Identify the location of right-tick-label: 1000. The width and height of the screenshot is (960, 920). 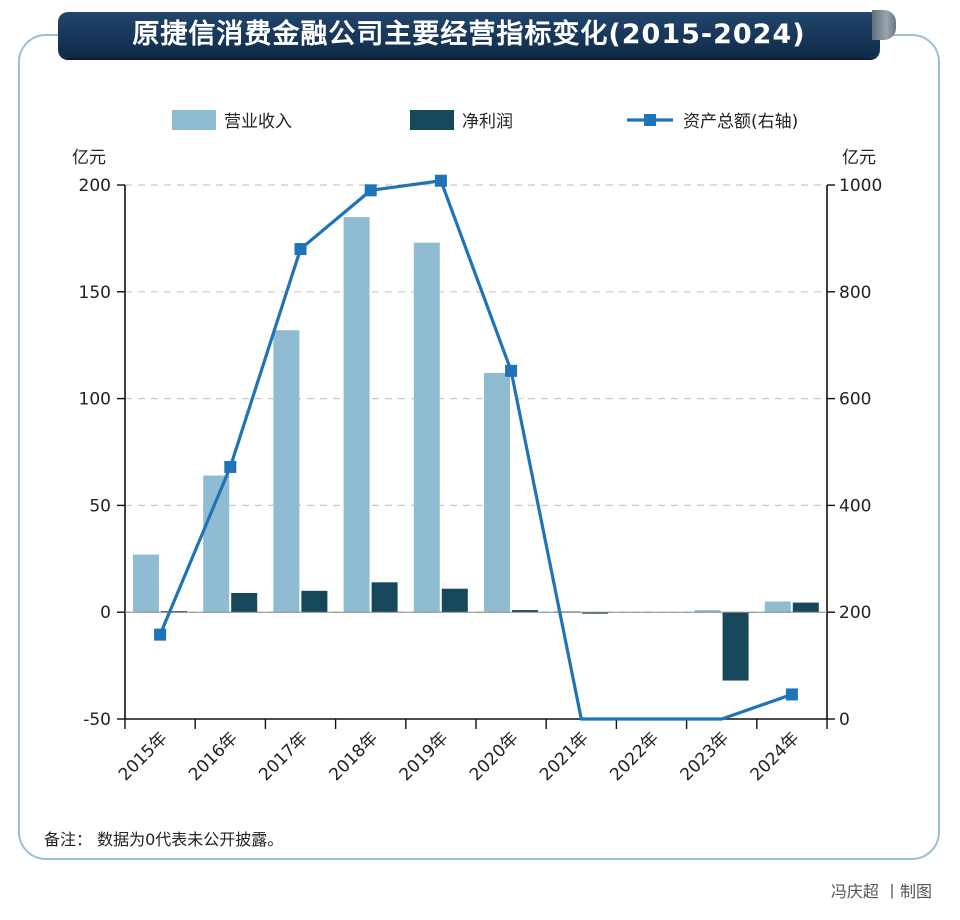
(860, 186).